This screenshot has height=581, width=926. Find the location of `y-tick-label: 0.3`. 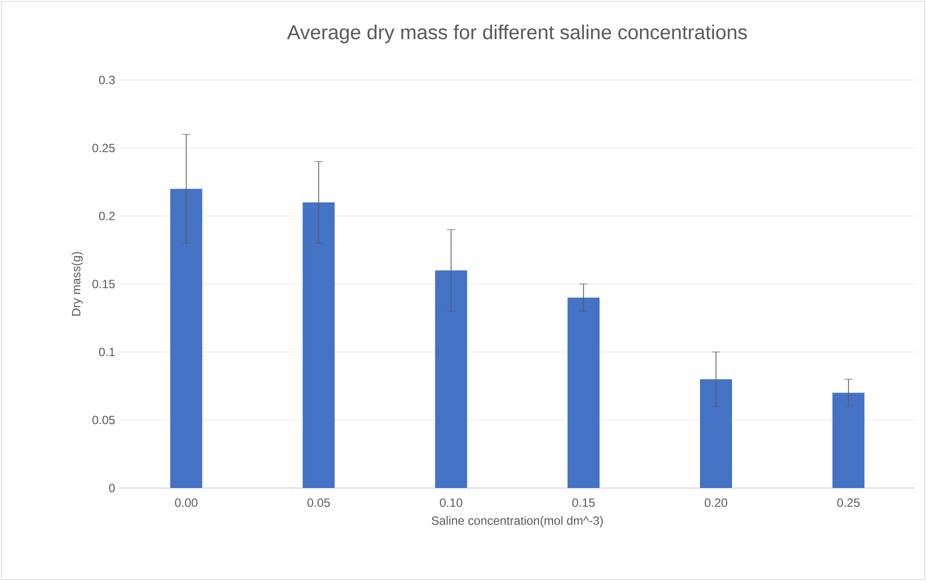

y-tick-label: 0.3 is located at coordinates (107, 80).